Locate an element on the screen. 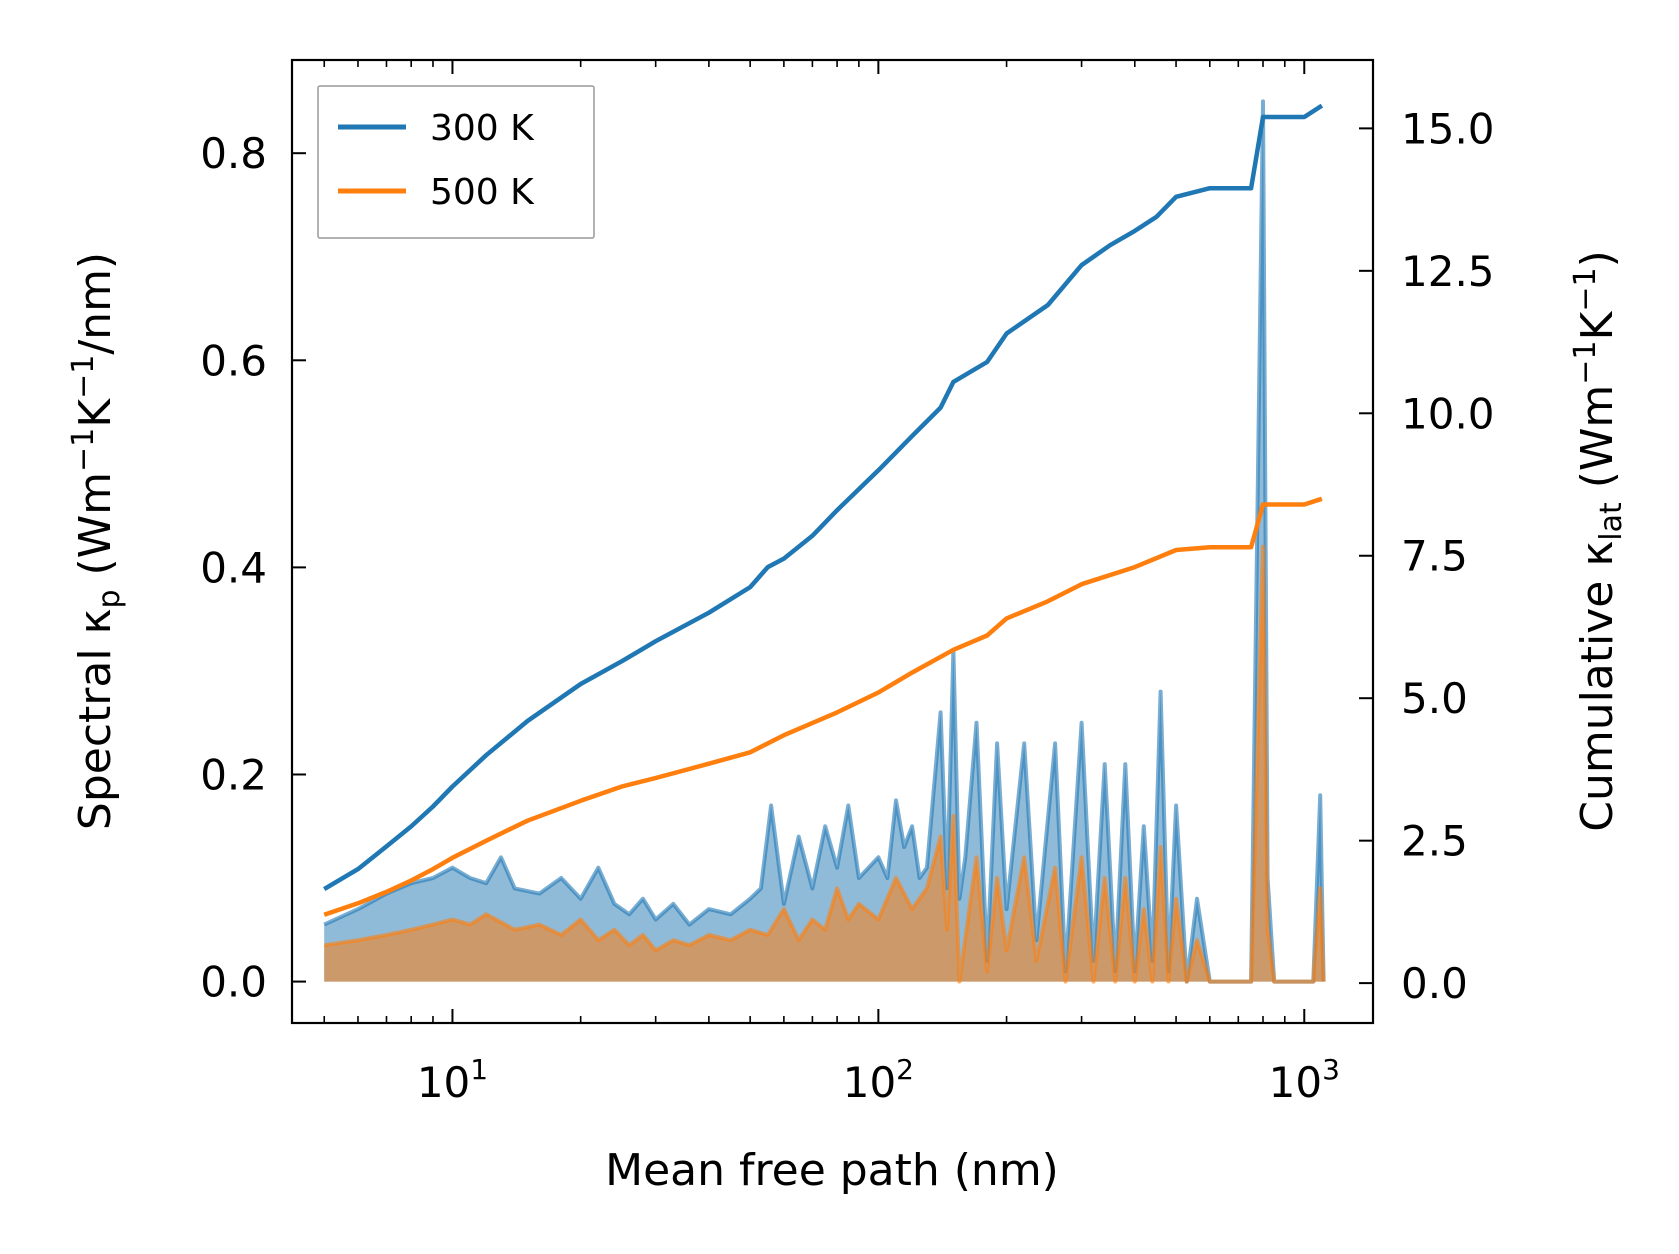 This screenshot has height=1254, width=1679. legend-label-500k: 500 K is located at coordinates (482, 192).